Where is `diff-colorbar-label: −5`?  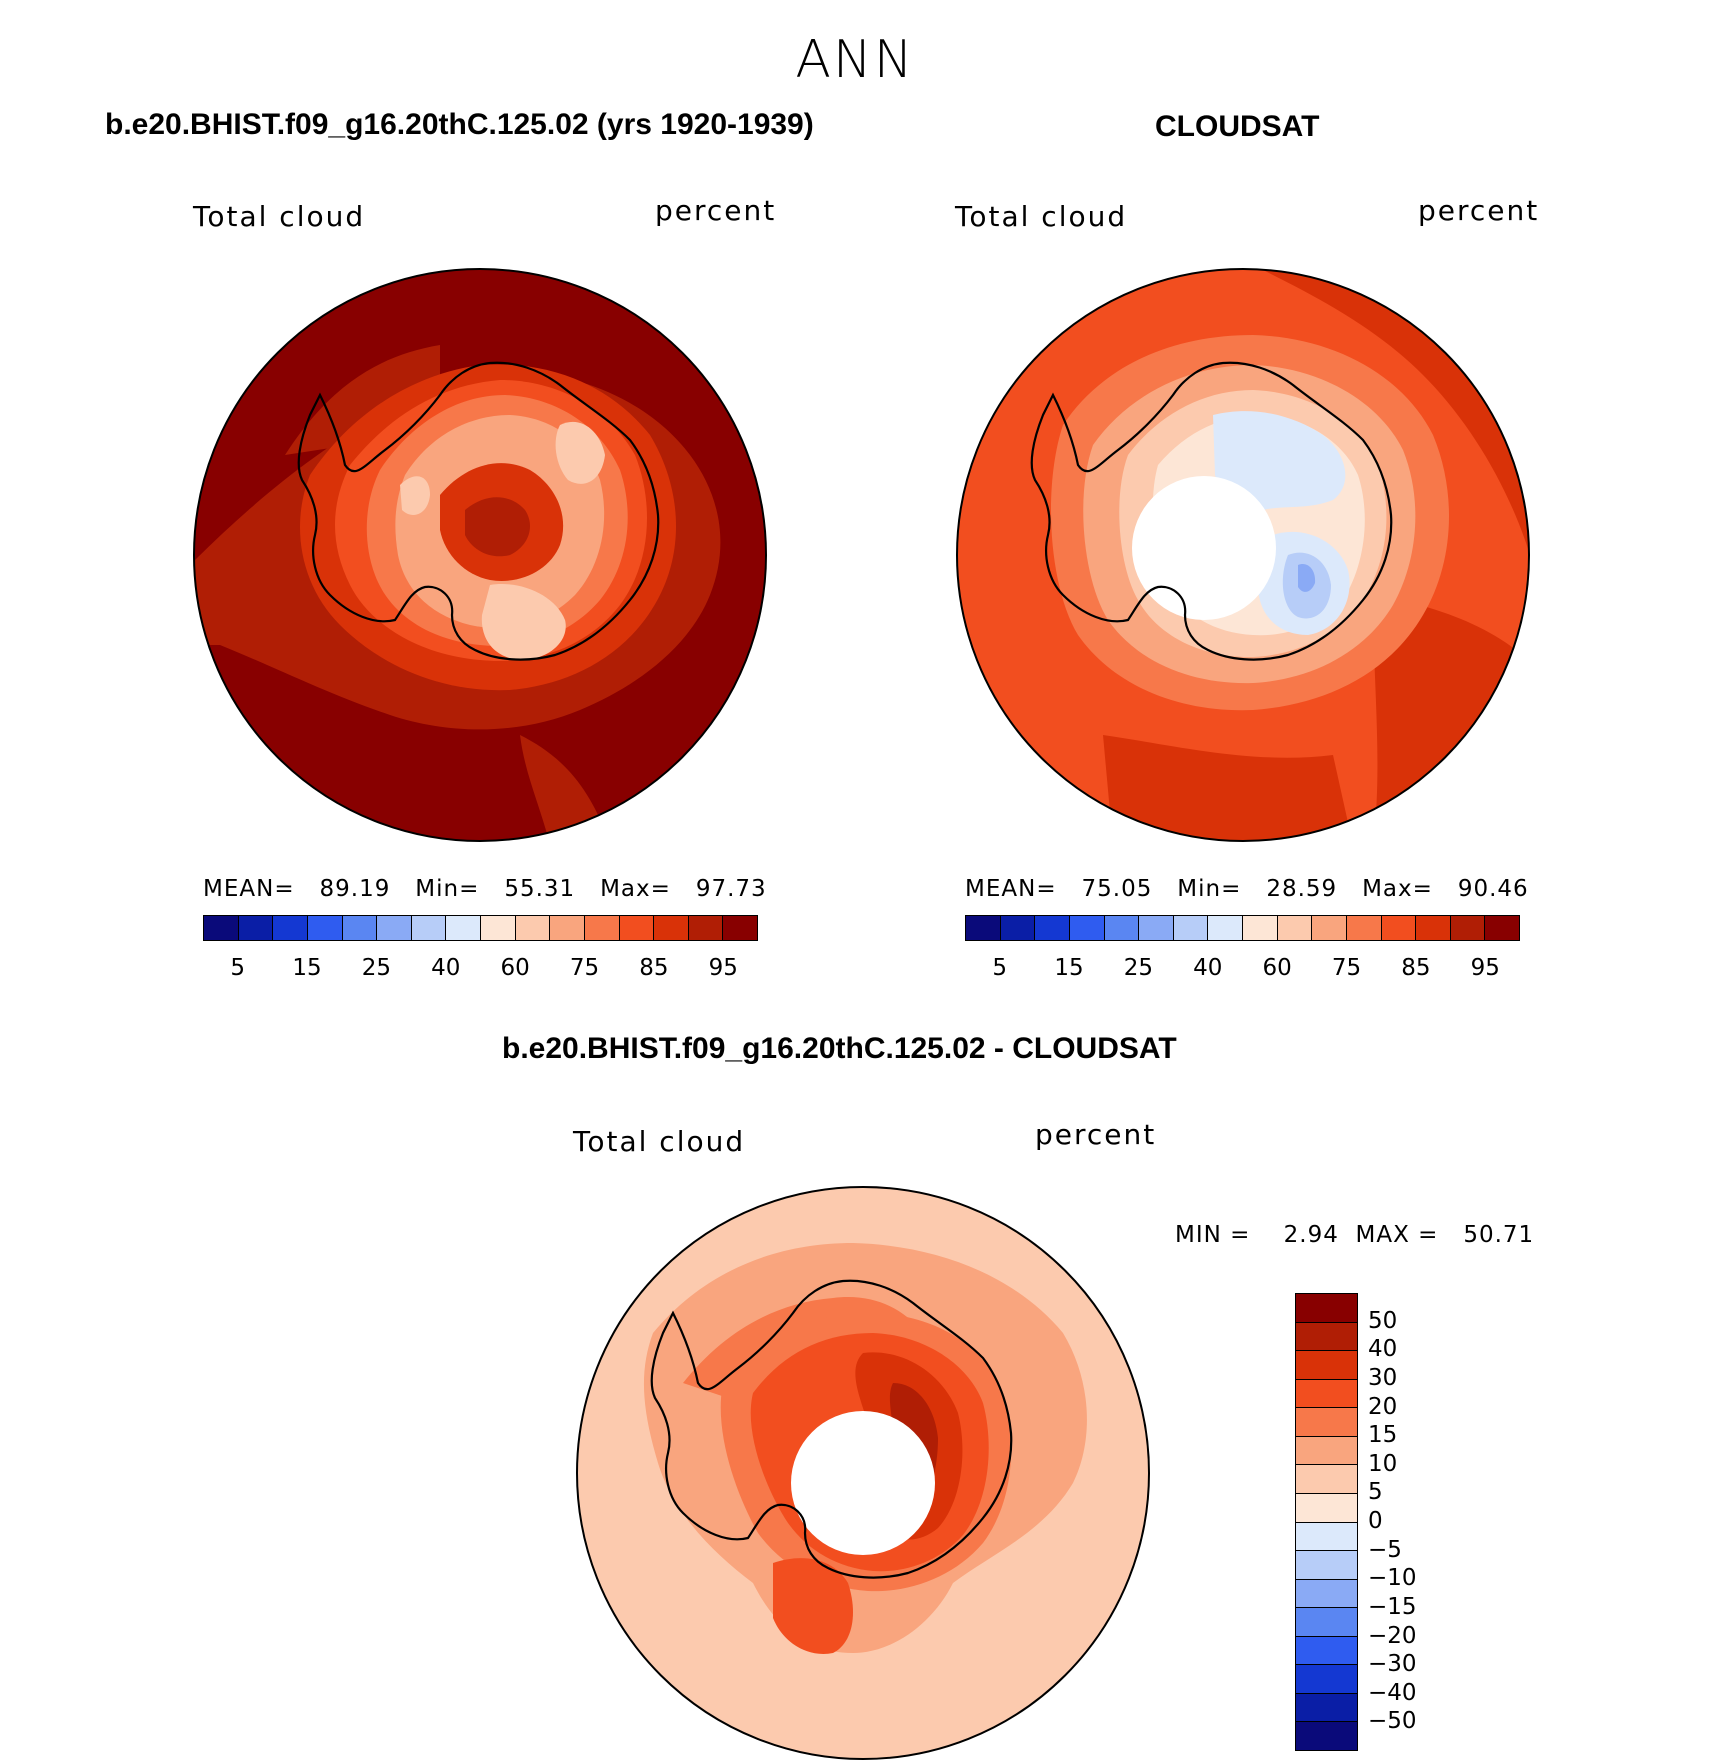 diff-colorbar-label: −5 is located at coordinates (1385, 1549).